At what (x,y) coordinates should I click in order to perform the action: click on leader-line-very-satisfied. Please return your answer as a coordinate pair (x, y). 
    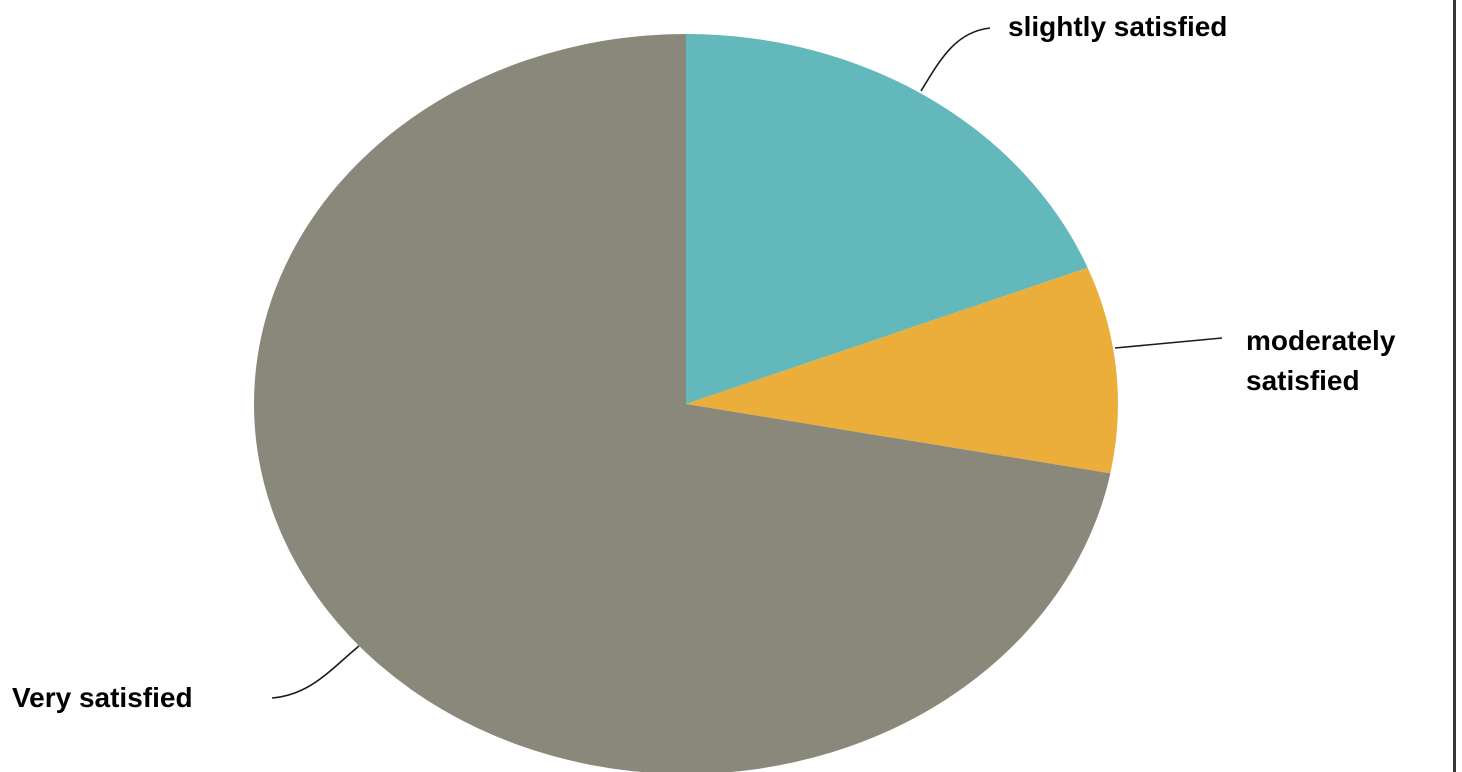
    Looking at the image, I should click on (315, 672).